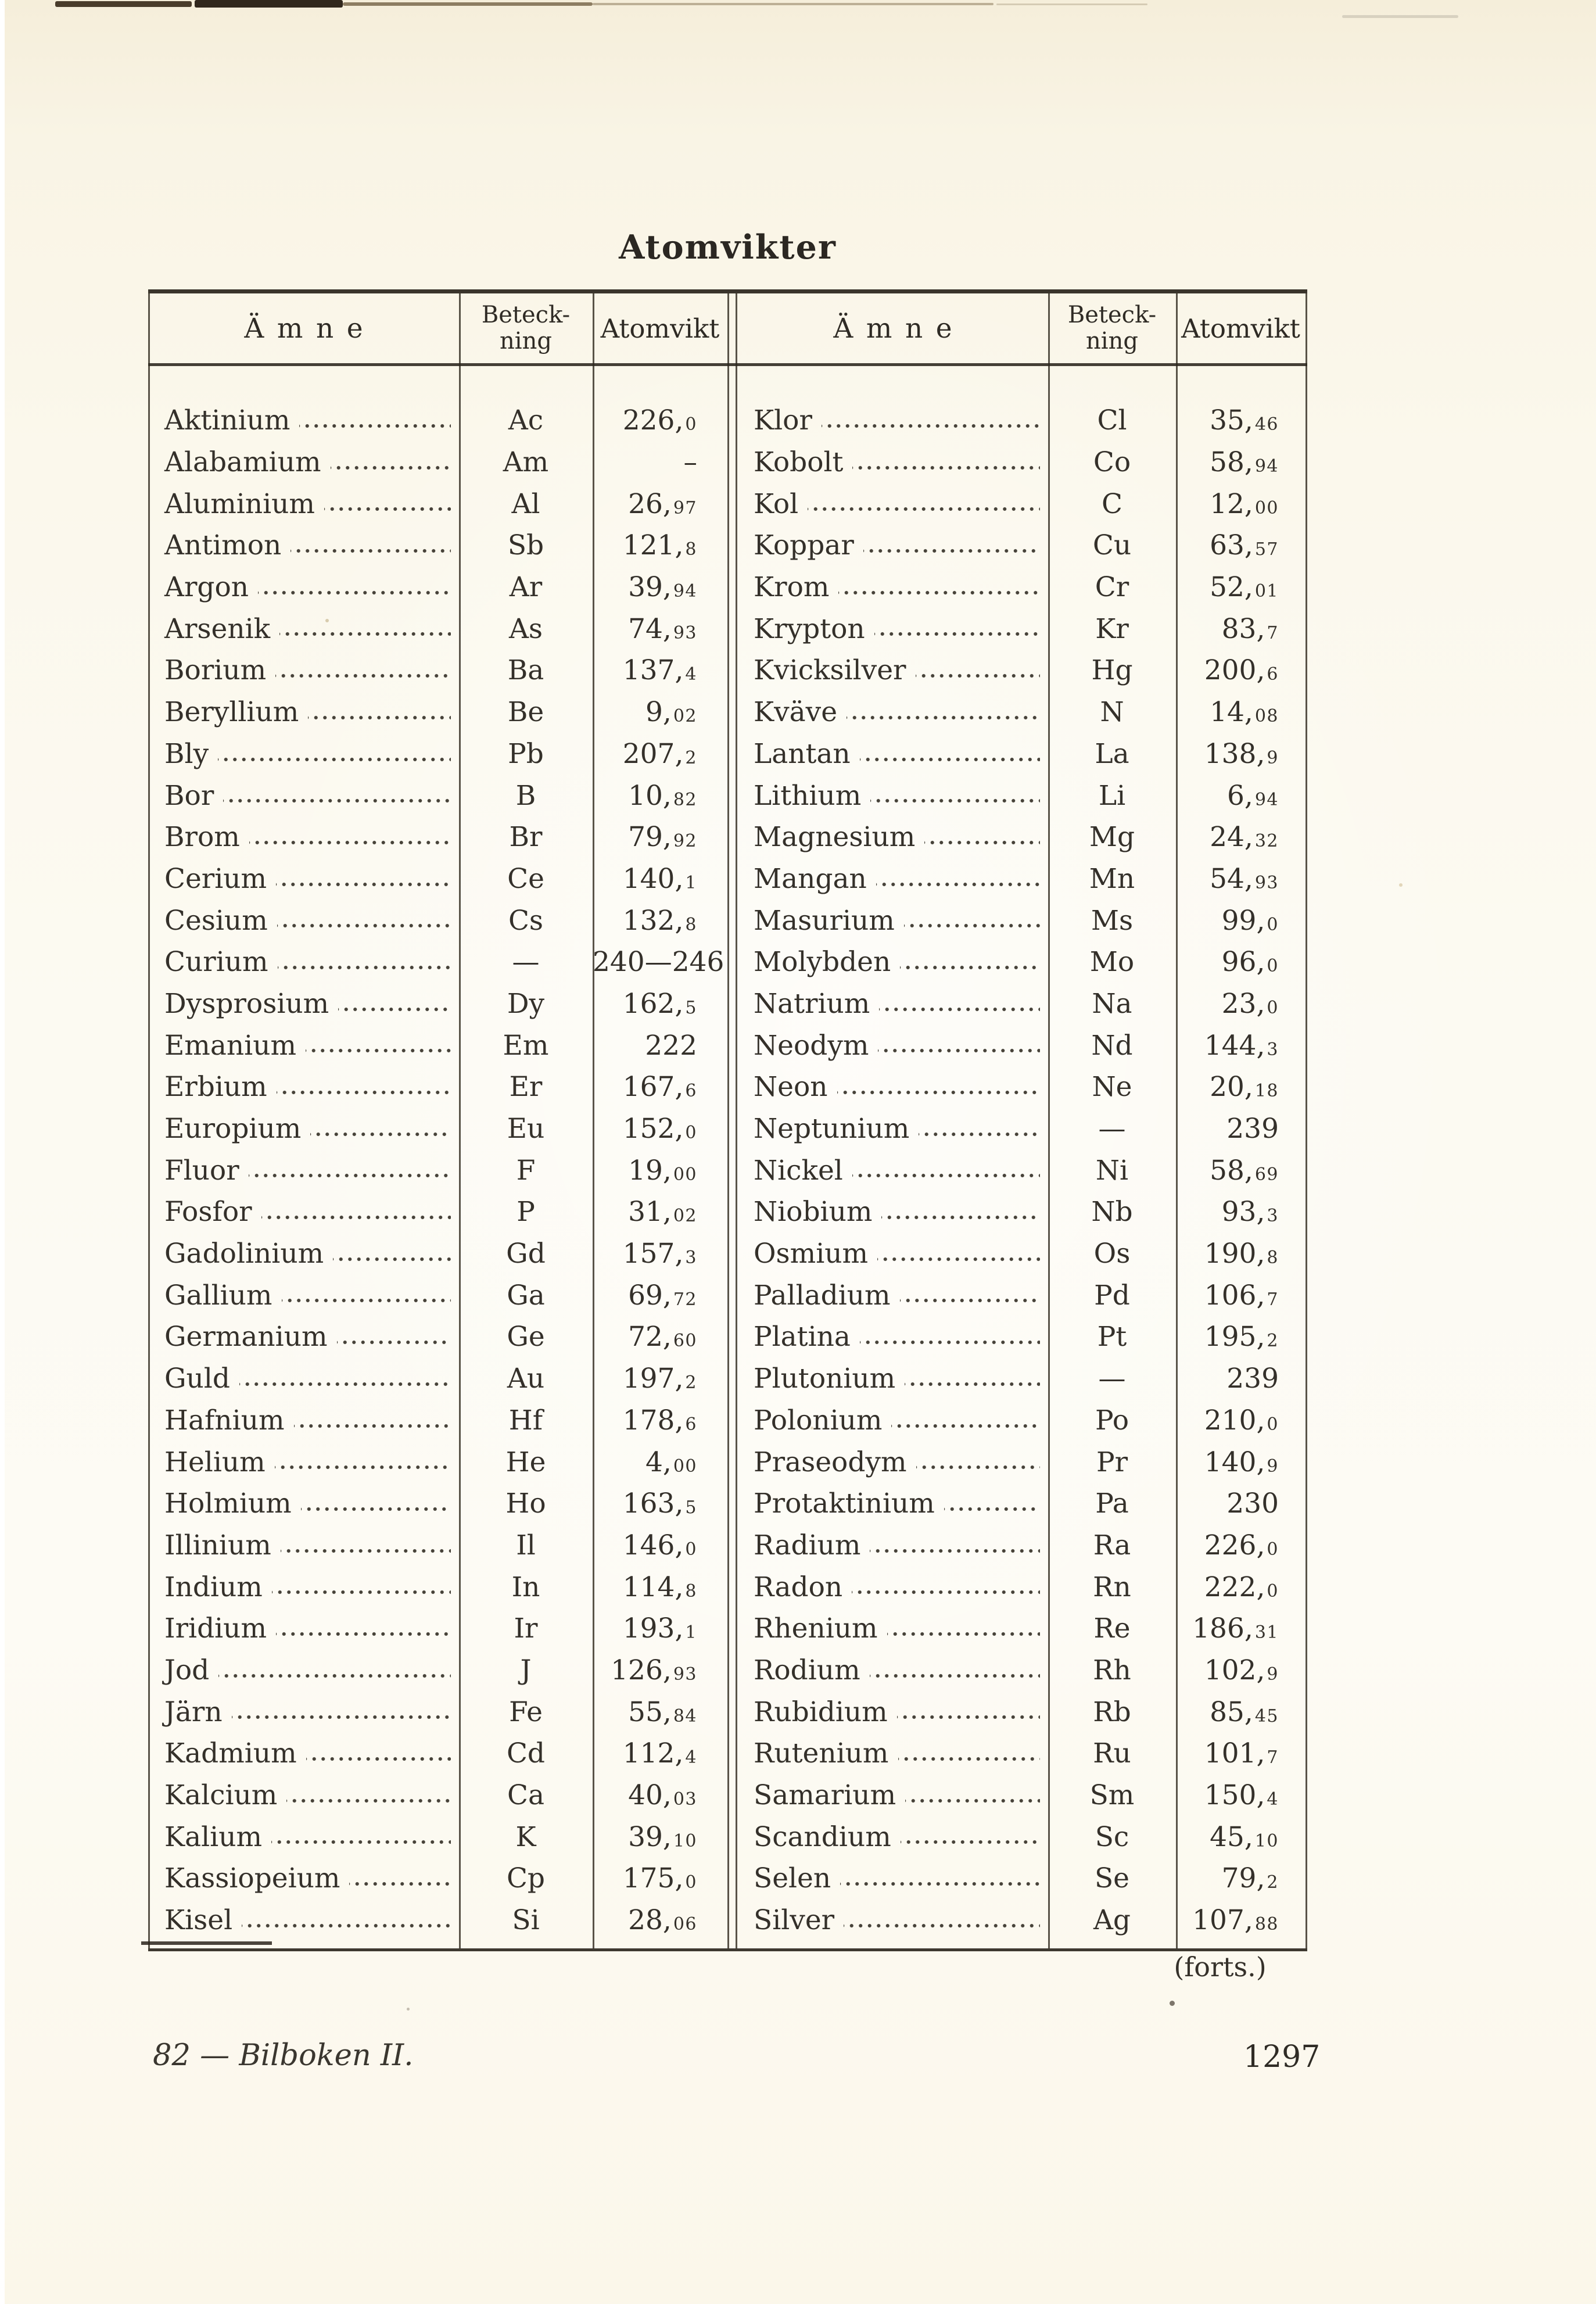 The image size is (1596, 2304). What do you see at coordinates (659, 1753) in the screenshot?
I see `atomic-weight: 112, 4` at bounding box center [659, 1753].